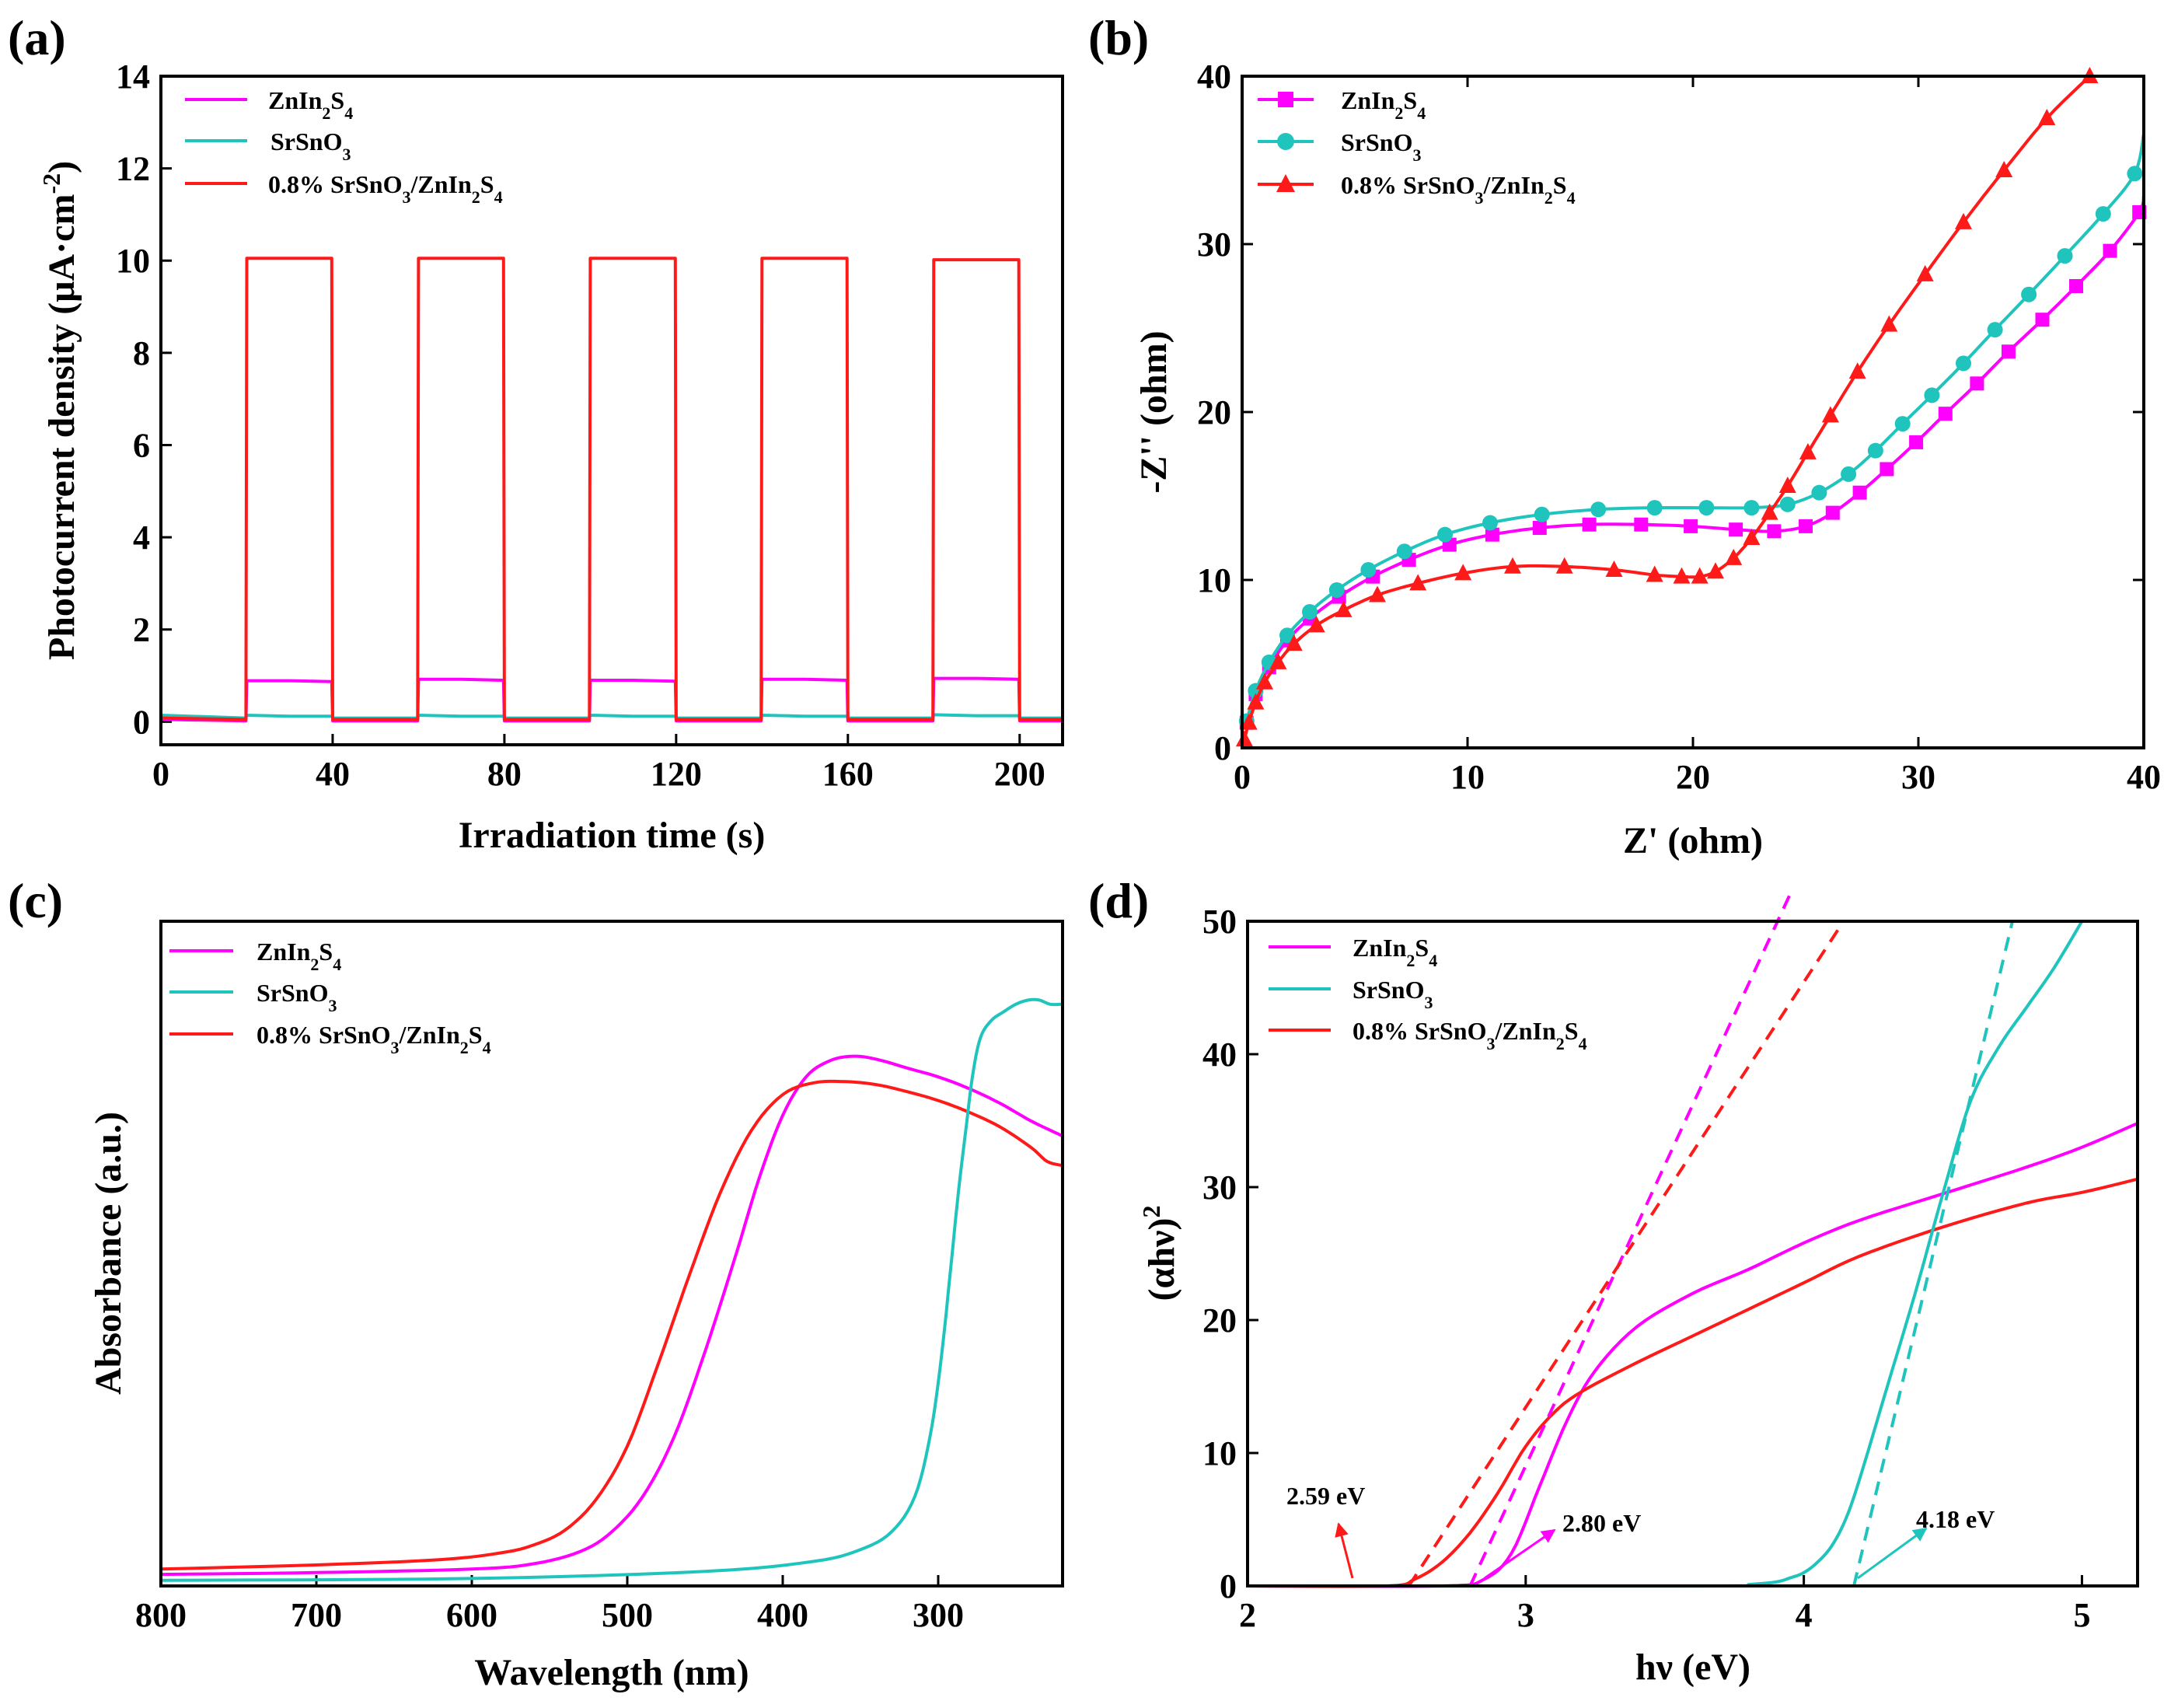 The width and height of the screenshot is (2171, 1708). I want to click on panel-d-legend: ZnIn2S4 SrSnO3 0.8% SrSnO3/ZnIn2S4, so click(1428, 993).